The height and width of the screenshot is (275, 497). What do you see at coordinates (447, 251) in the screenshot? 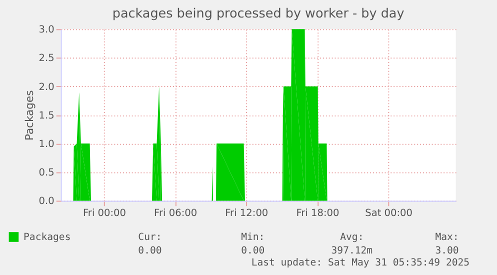
I see `text: 3.00` at bounding box center [447, 251].